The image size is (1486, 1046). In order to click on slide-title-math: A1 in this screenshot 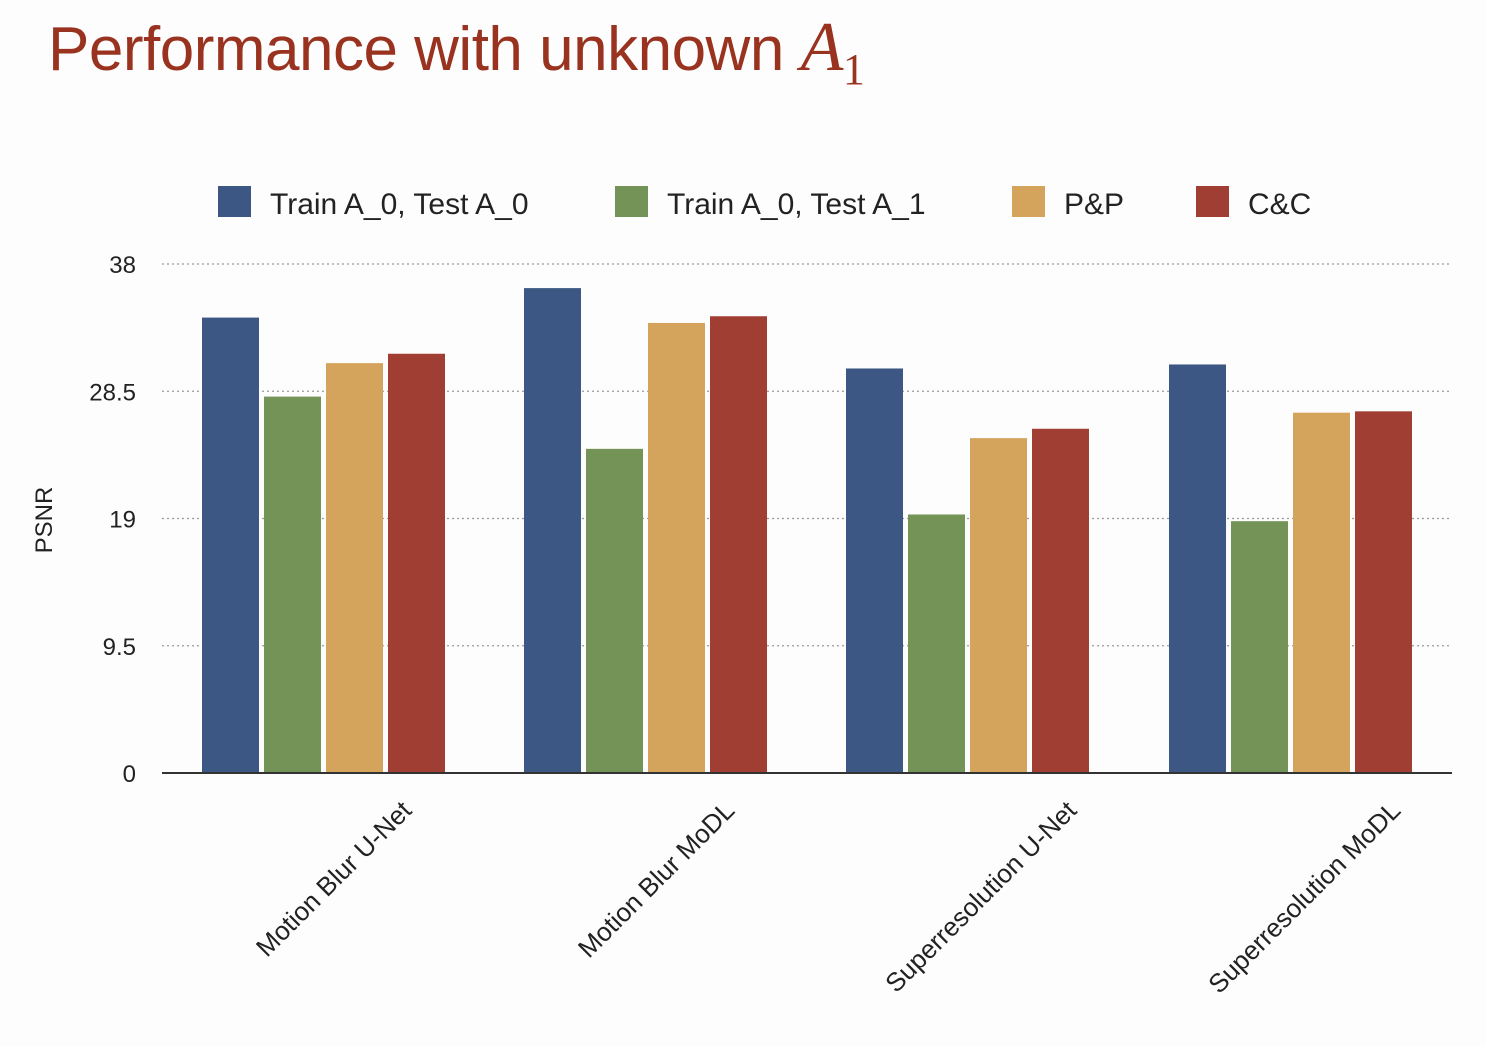, I will do `click(832, 51)`.